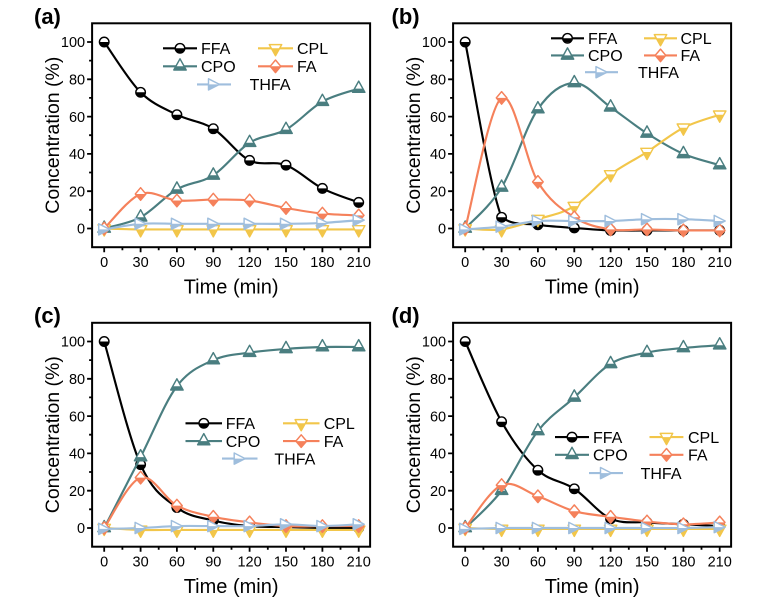 The width and height of the screenshot is (780, 611). I want to click on svg-text: (c), so click(47, 315).